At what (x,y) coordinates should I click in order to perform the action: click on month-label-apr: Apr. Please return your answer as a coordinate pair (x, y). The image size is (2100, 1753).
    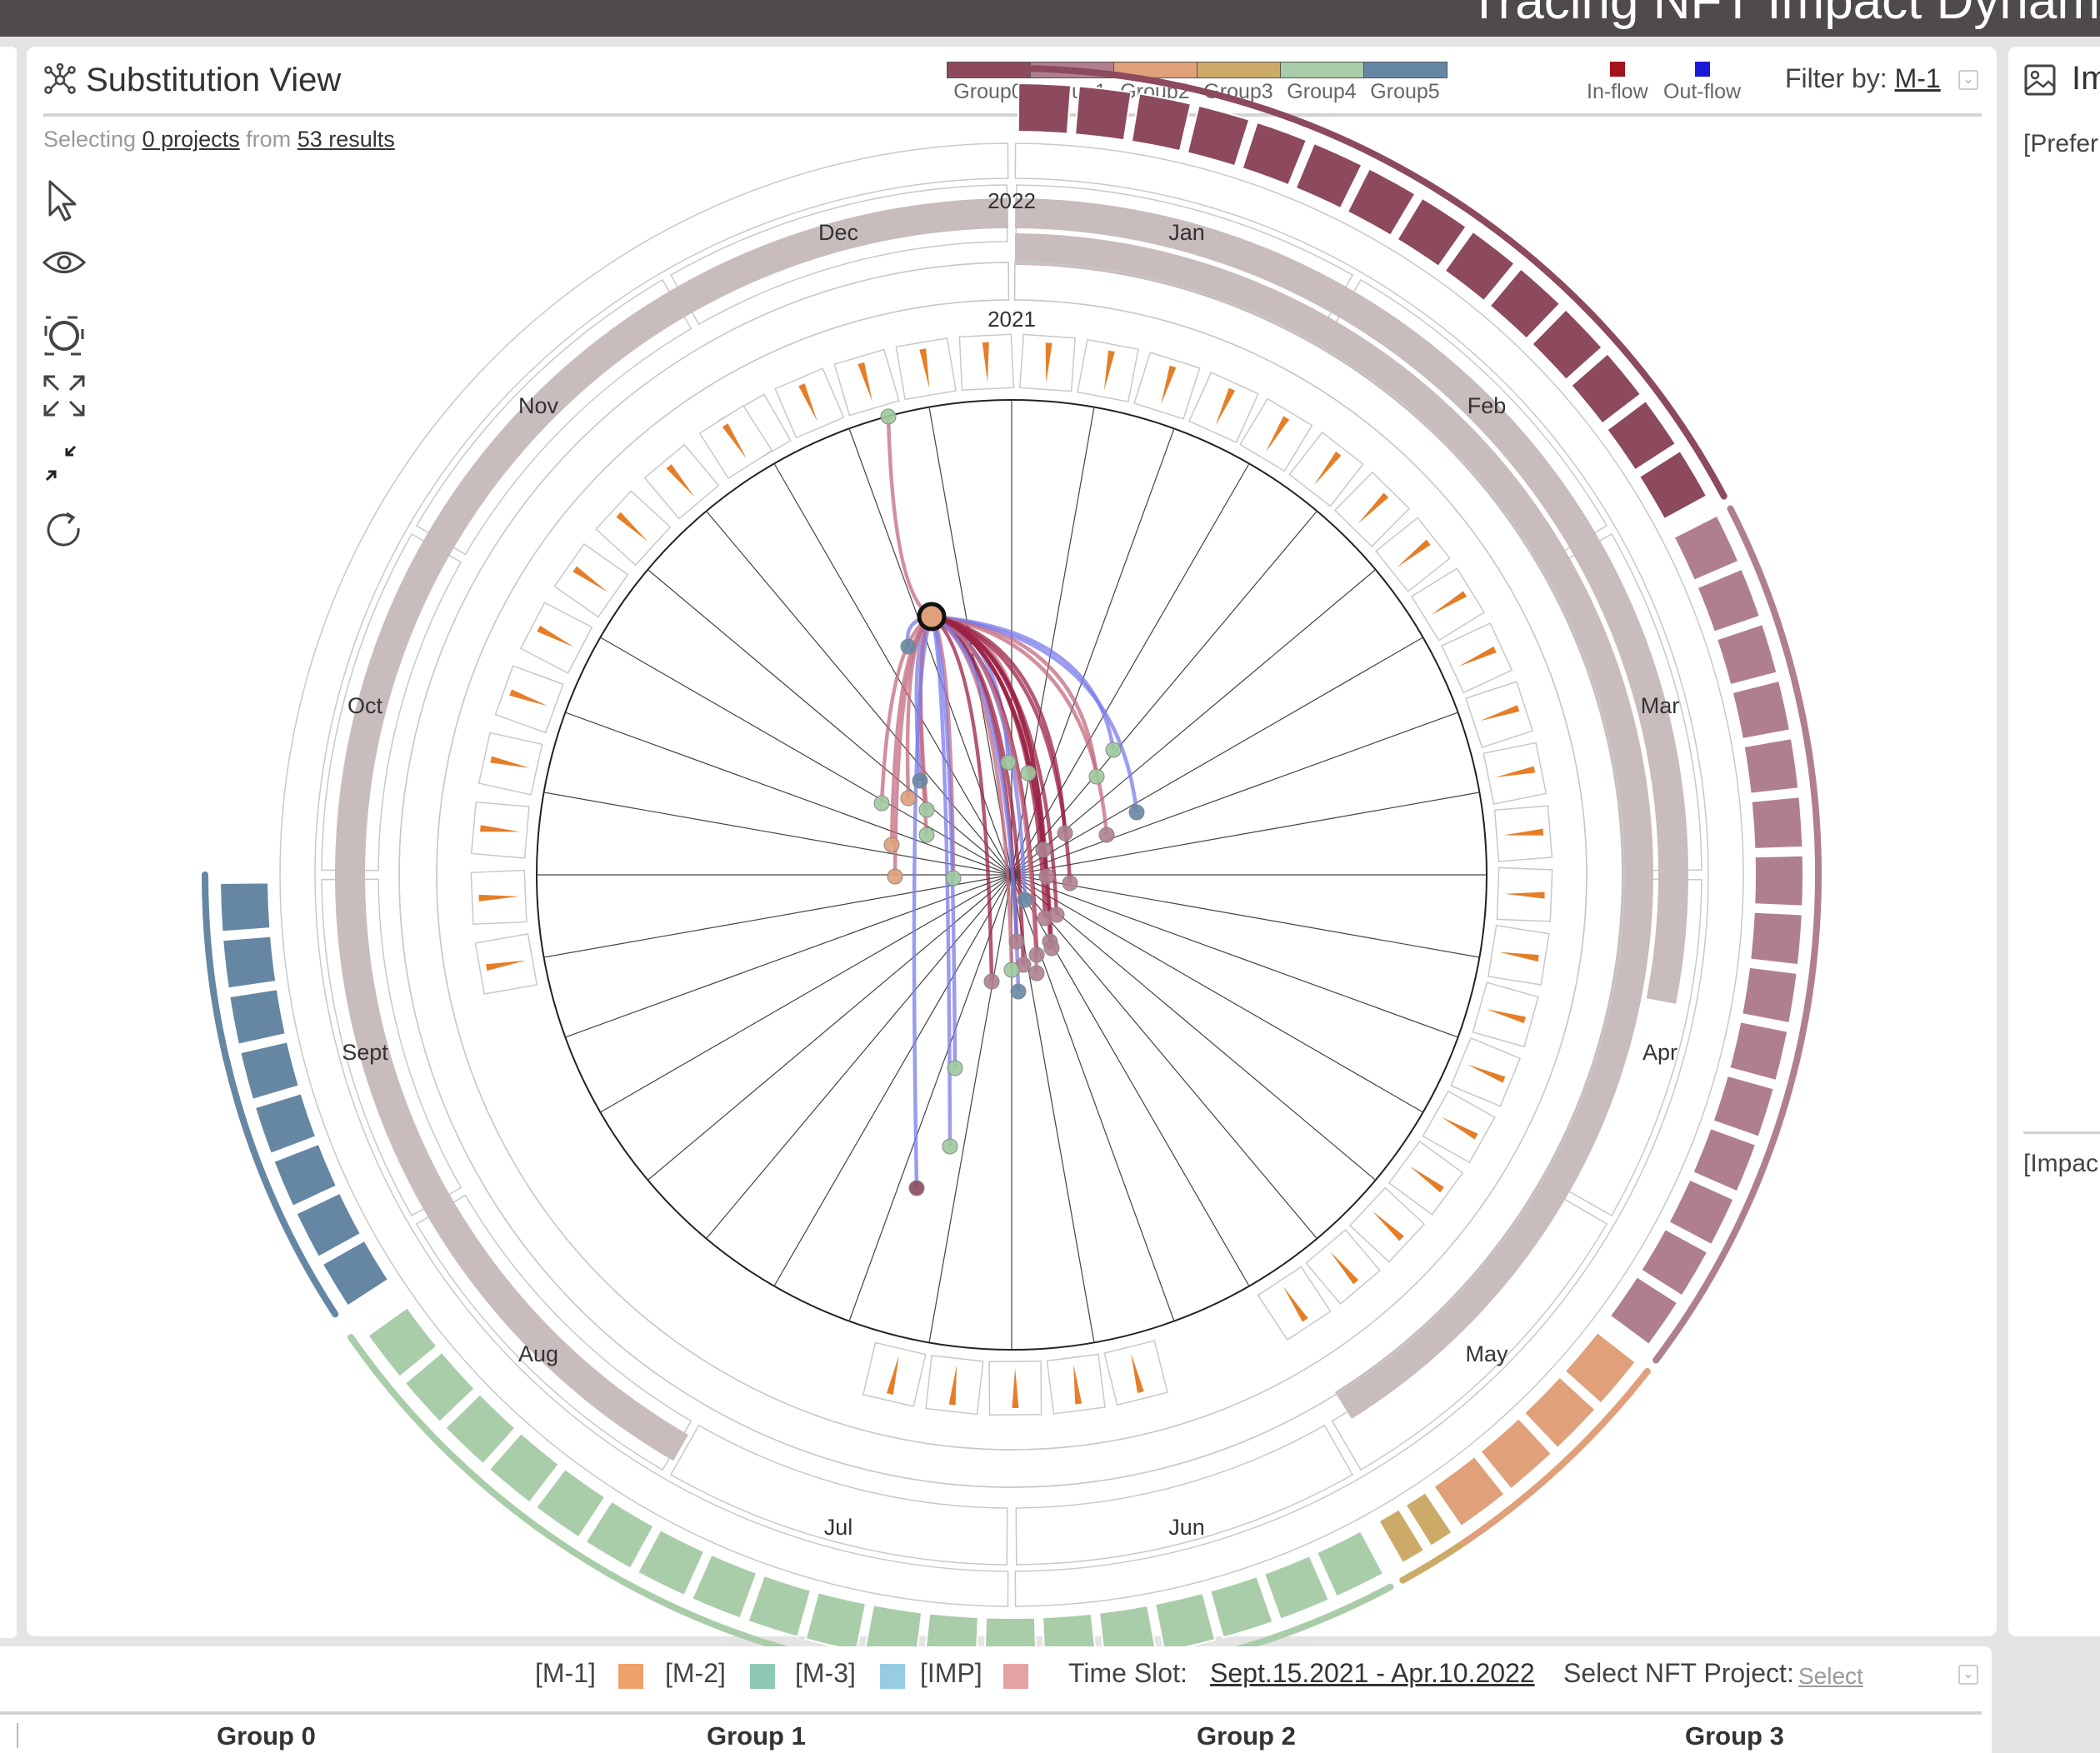
    Looking at the image, I should click on (1660, 1052).